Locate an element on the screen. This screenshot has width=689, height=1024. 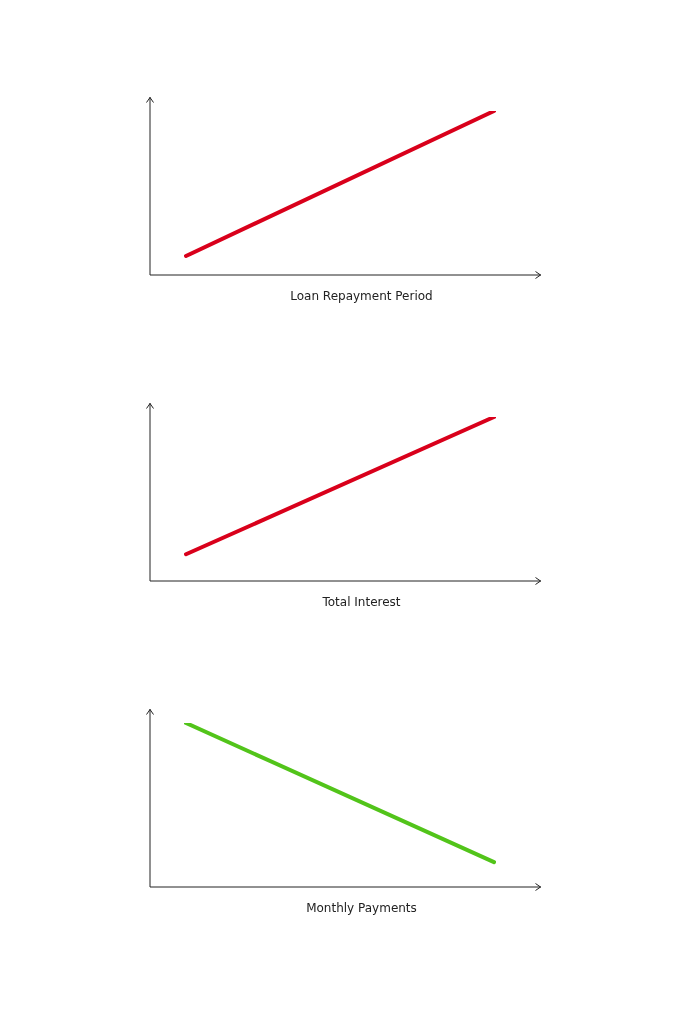
x-axis-title: Total Interest is located at coordinates (361, 602).